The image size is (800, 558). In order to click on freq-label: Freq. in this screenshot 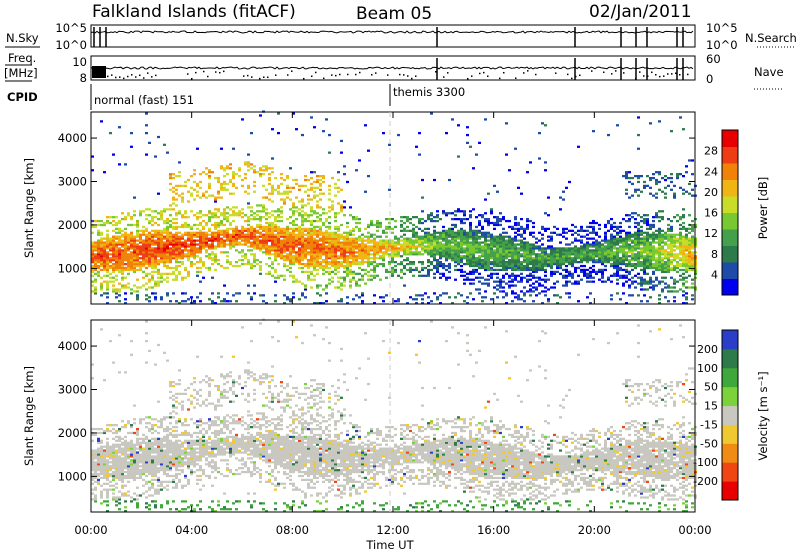, I will do `click(22, 58)`.